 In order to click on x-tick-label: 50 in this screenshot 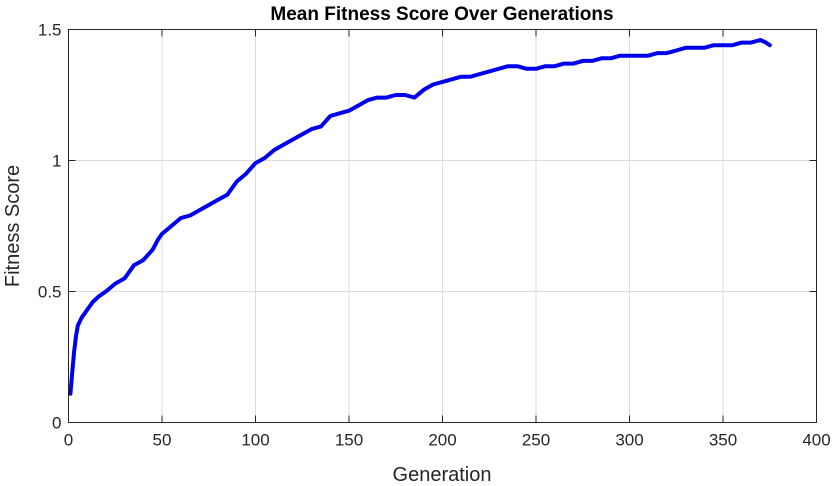, I will do `click(162, 440)`.